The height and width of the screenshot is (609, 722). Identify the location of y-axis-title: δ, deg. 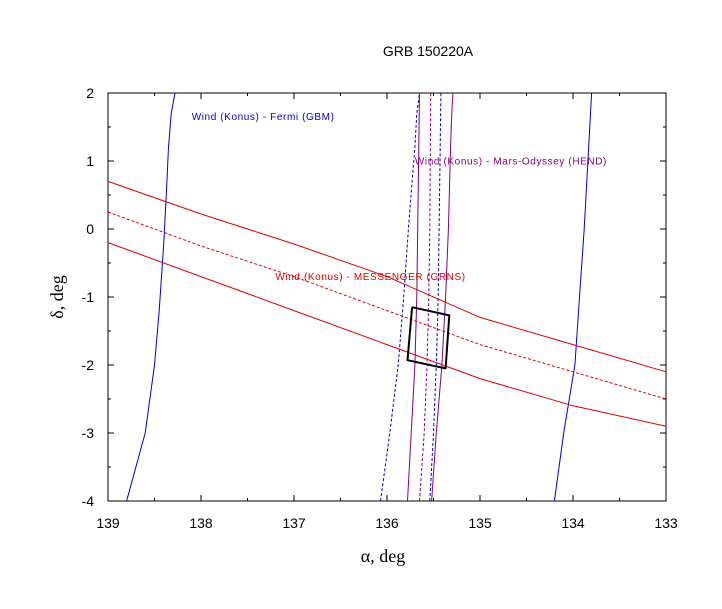
(57, 296).